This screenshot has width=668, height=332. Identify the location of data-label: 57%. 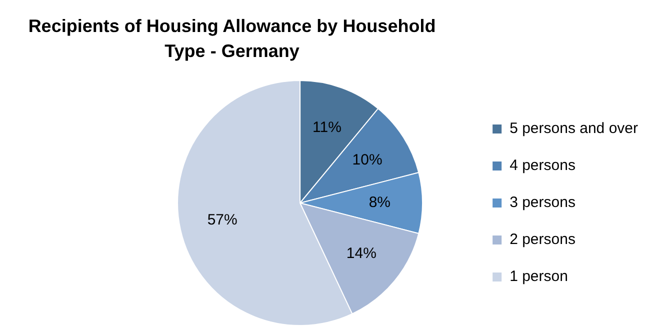
(222, 220).